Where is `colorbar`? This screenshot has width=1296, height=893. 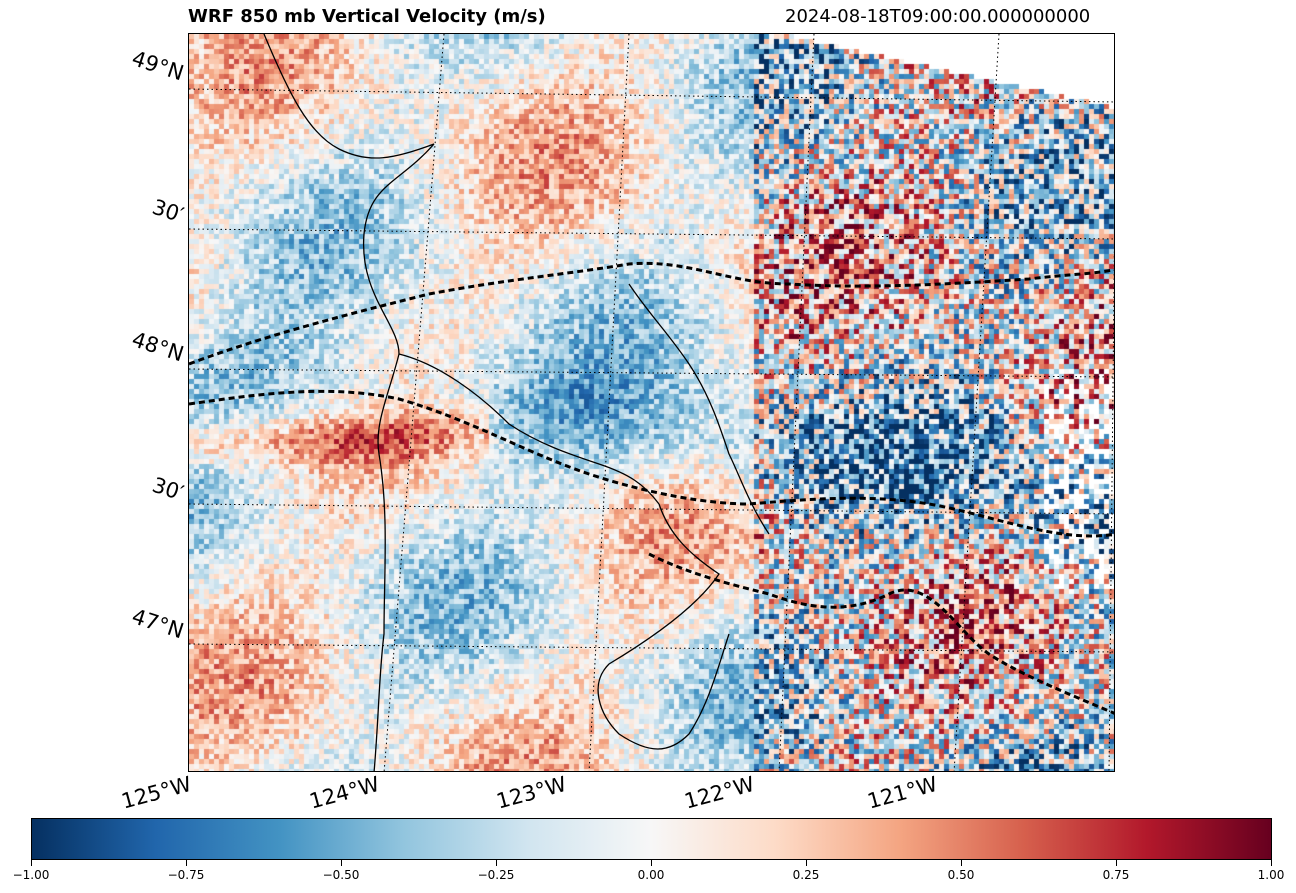 colorbar is located at coordinates (651, 839).